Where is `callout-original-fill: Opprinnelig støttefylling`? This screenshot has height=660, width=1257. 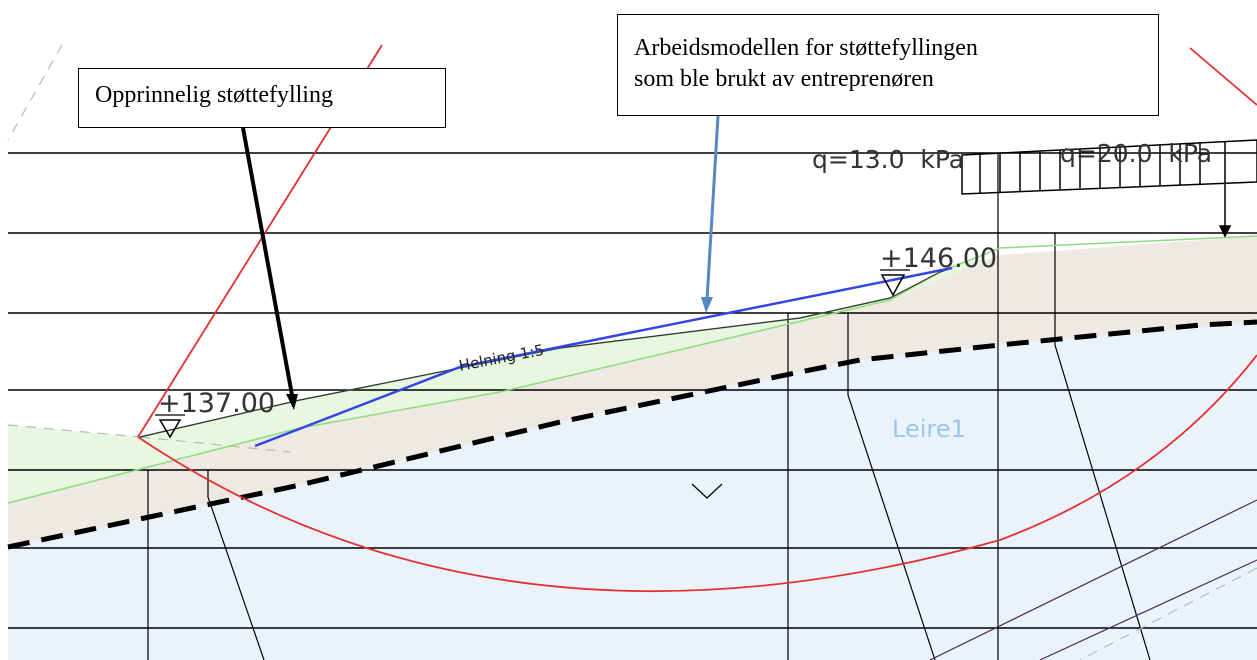
callout-original-fill: Opprinnelig støttefylling is located at coordinates (262, 98).